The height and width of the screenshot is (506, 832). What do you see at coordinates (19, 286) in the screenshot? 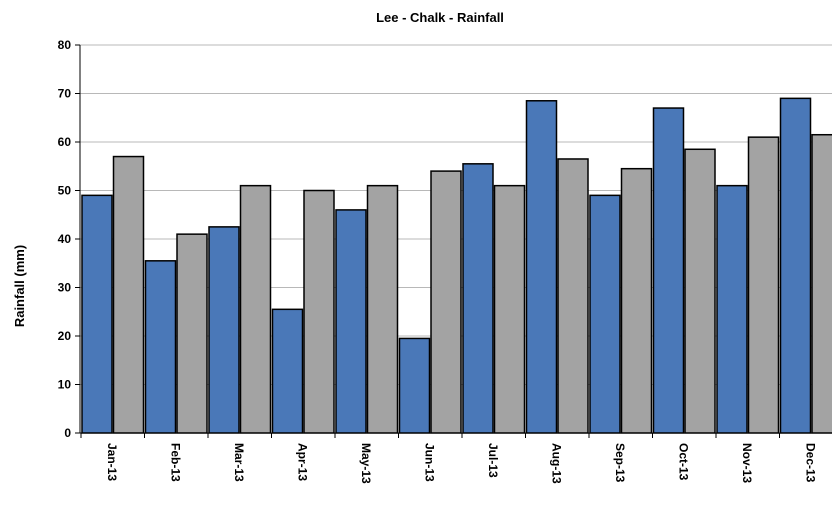
I see `y-axis-label: Rainfall (mm)` at bounding box center [19, 286].